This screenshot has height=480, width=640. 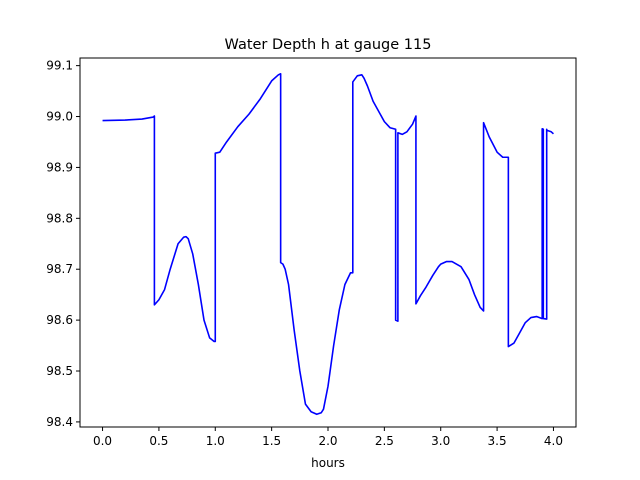 I want to click on y-tick-label: 98.8, so click(x=59, y=218).